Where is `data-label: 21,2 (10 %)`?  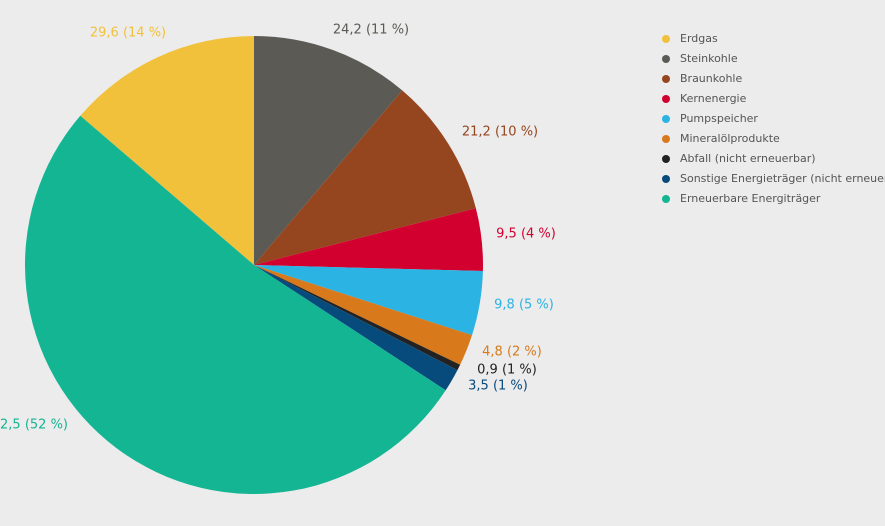
data-label: 21,2 (10 %) is located at coordinates (500, 132).